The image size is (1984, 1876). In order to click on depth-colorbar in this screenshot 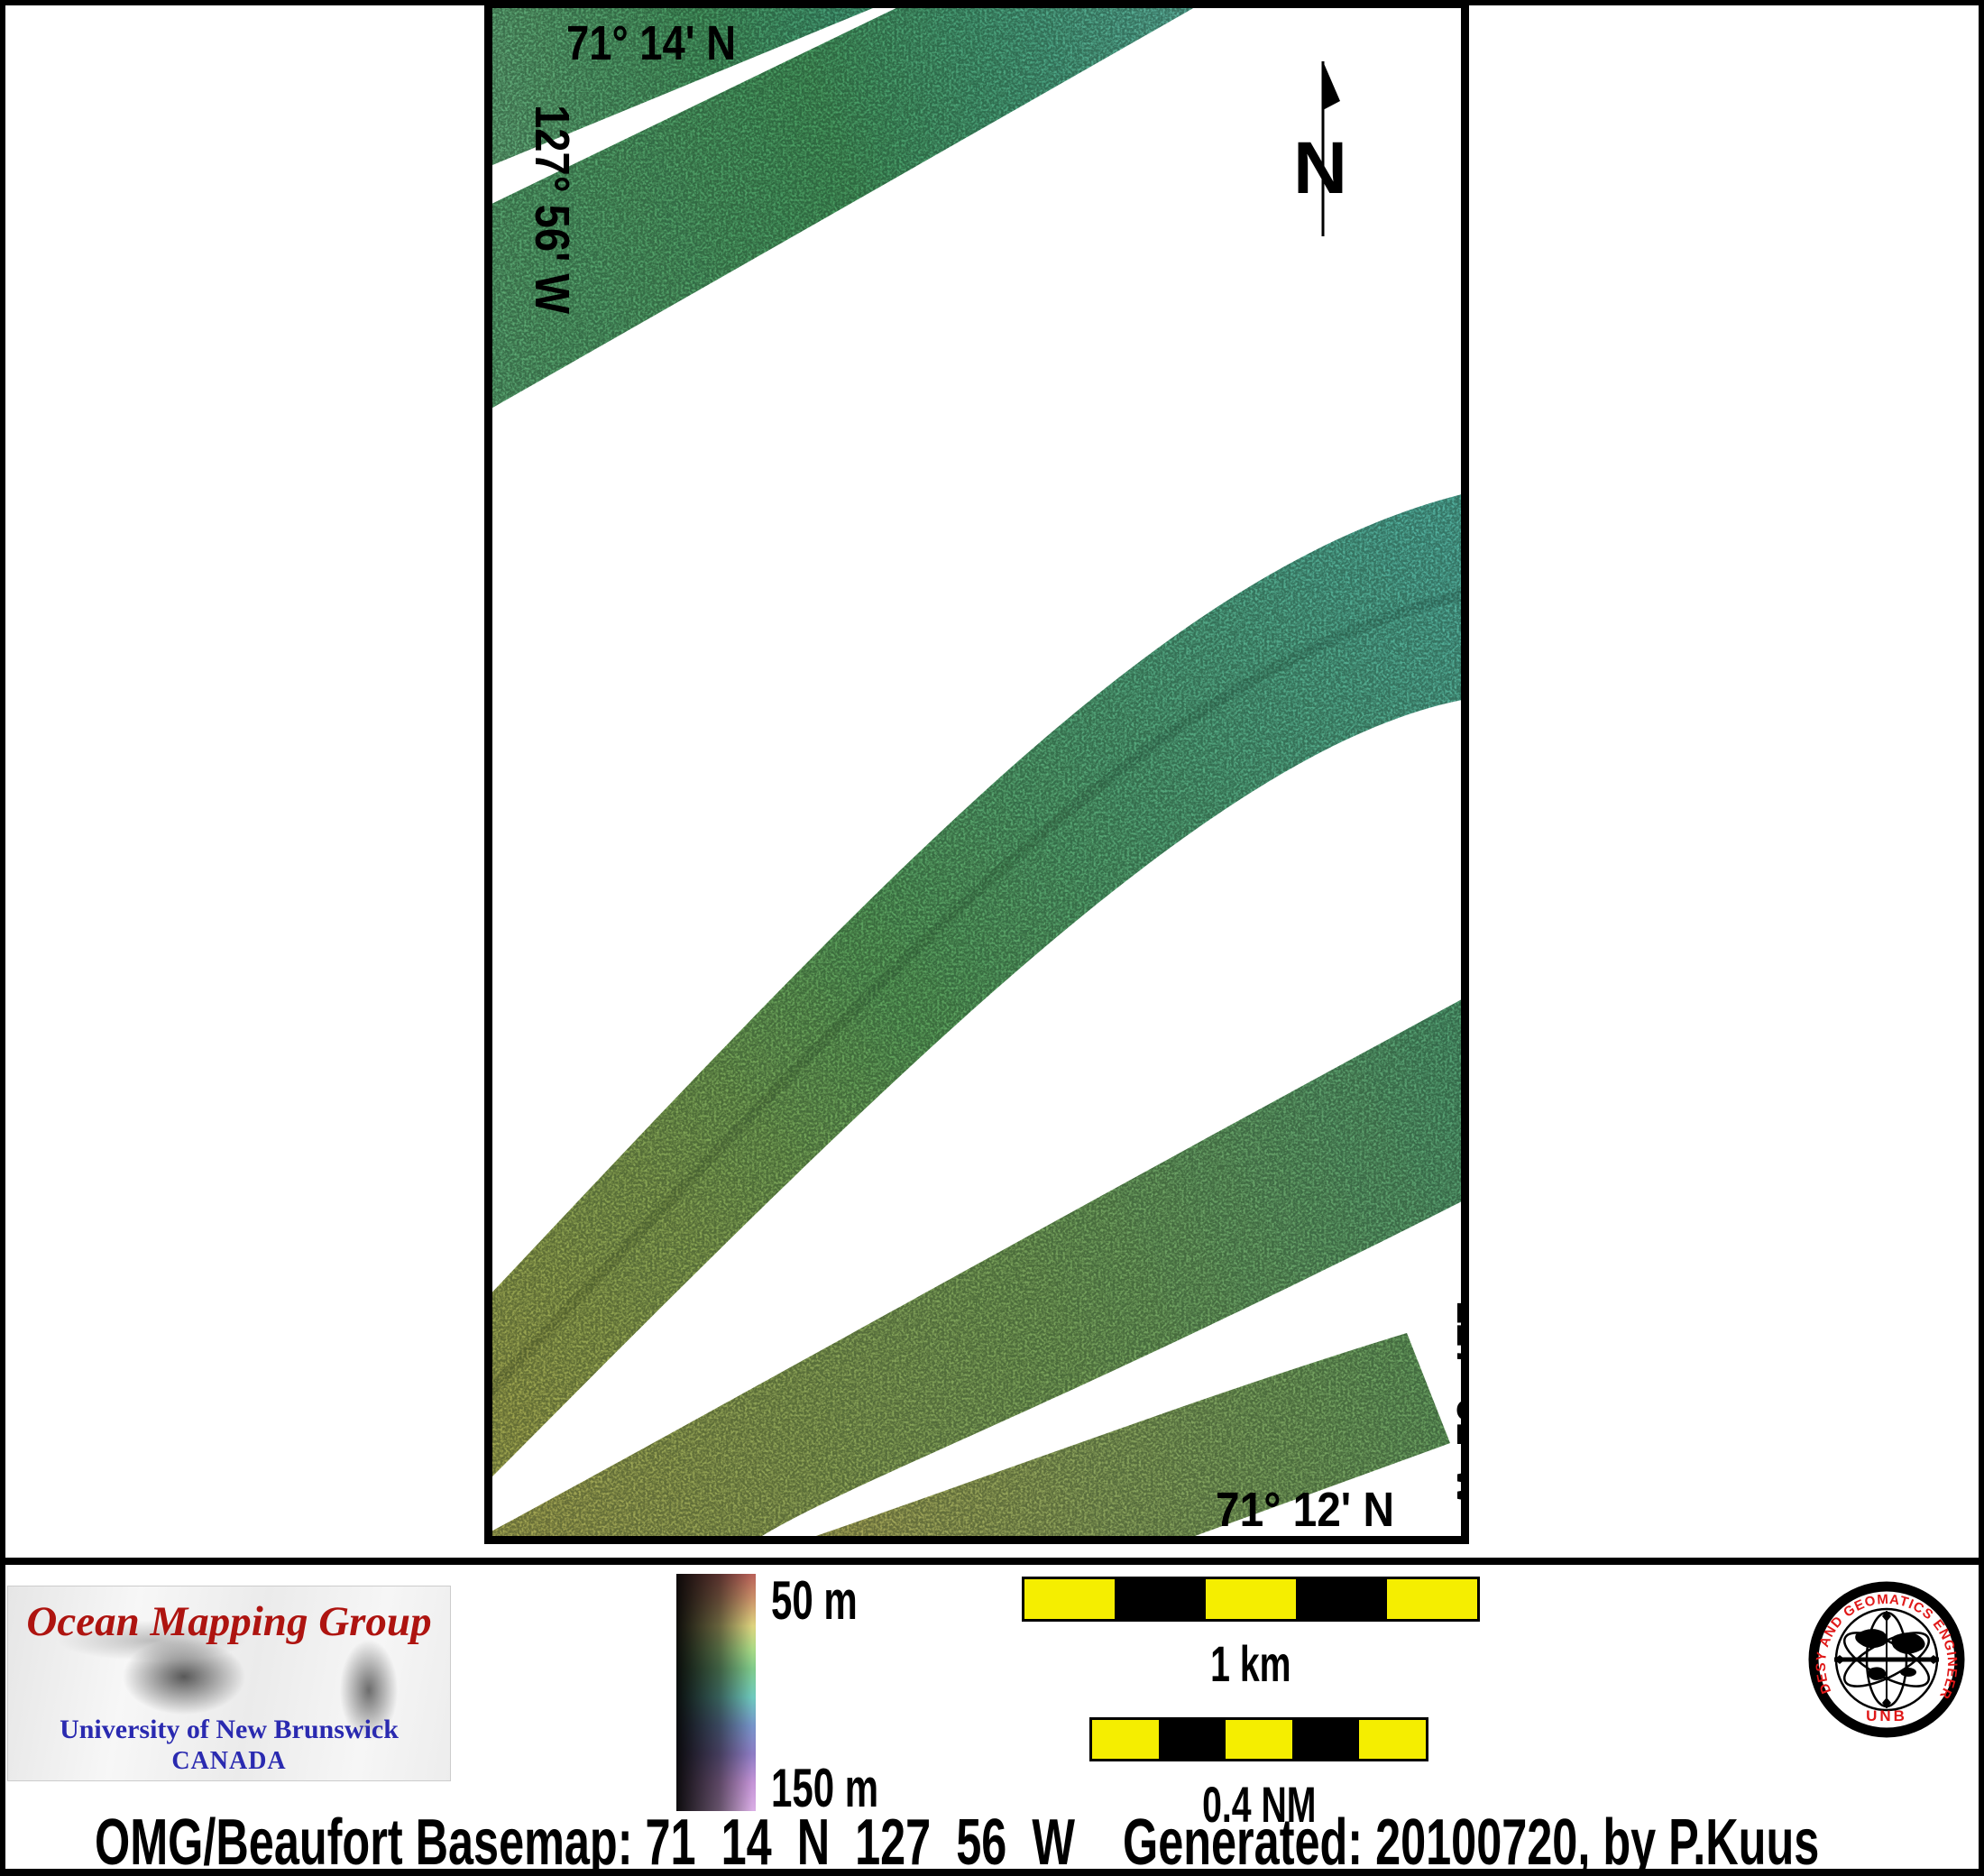, I will do `click(716, 1692)`.